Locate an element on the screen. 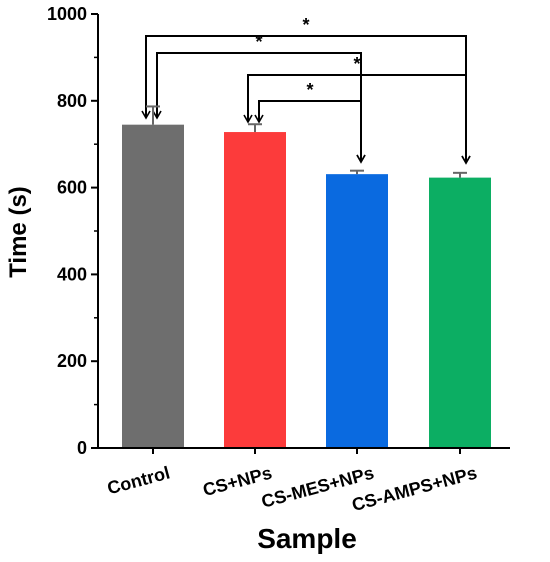 This screenshot has width=550, height=562. y-tick-label: 1000 is located at coordinates (67, 14).